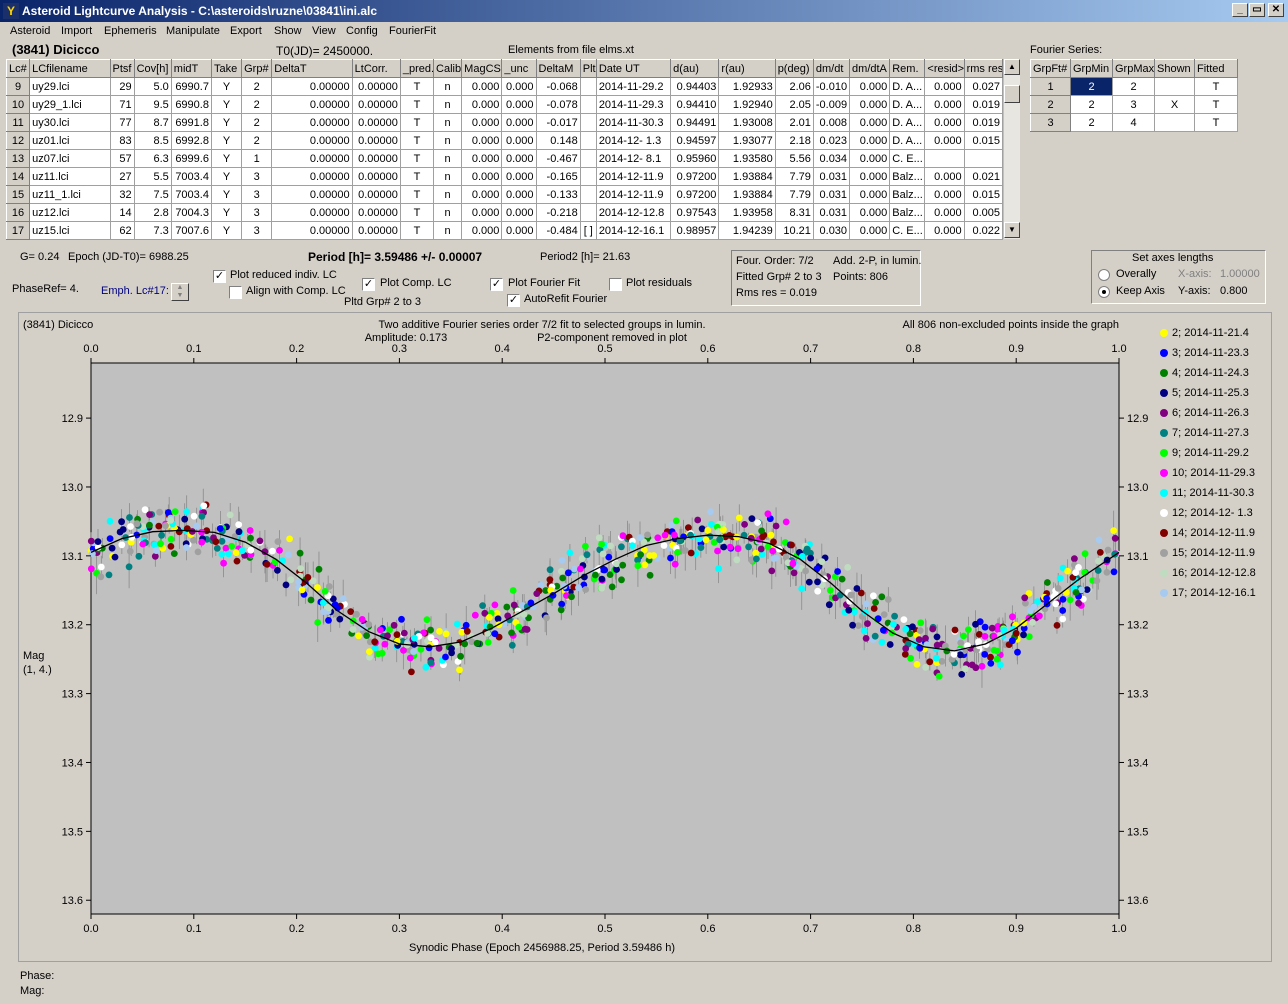 The height and width of the screenshot is (1004, 1288). Describe the element at coordinates (18, 104) in the screenshot. I see `lc-row-number: 10` at that location.